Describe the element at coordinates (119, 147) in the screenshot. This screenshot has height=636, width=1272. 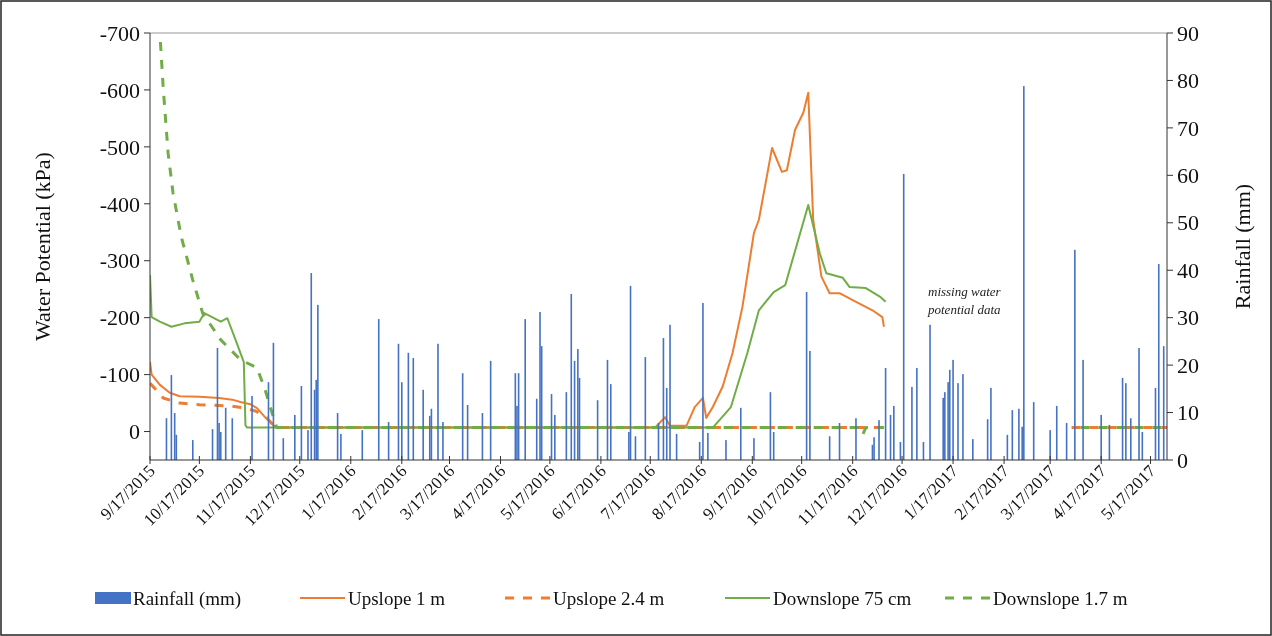
I see `y-tick-label: -500` at that location.